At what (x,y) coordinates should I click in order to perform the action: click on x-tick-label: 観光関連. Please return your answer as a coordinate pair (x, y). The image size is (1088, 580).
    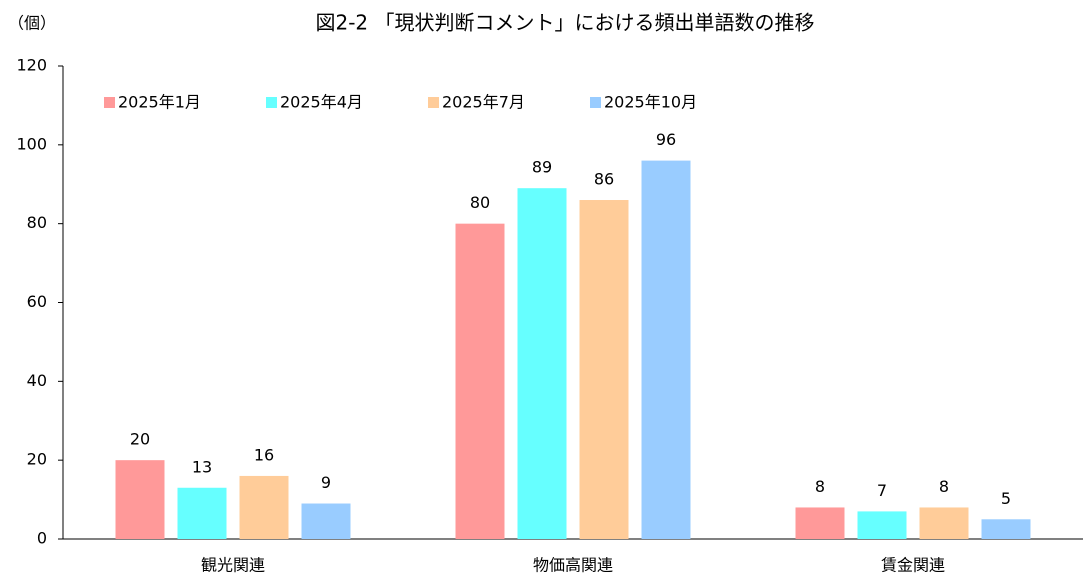
    Looking at the image, I should click on (233, 565).